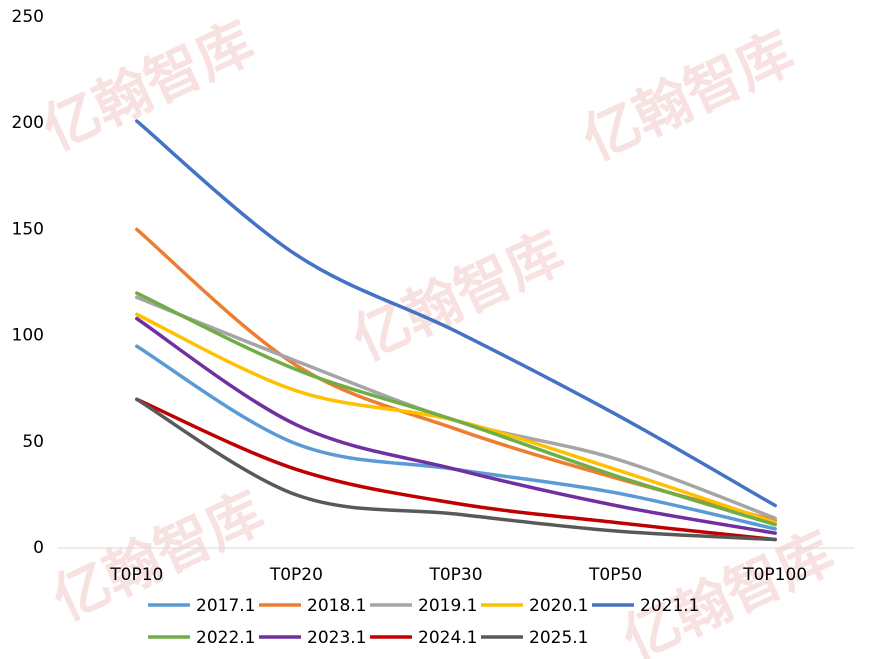 The image size is (878, 659). Describe the element at coordinates (33, 442) in the screenshot. I see `y-tick-label: 50` at that location.